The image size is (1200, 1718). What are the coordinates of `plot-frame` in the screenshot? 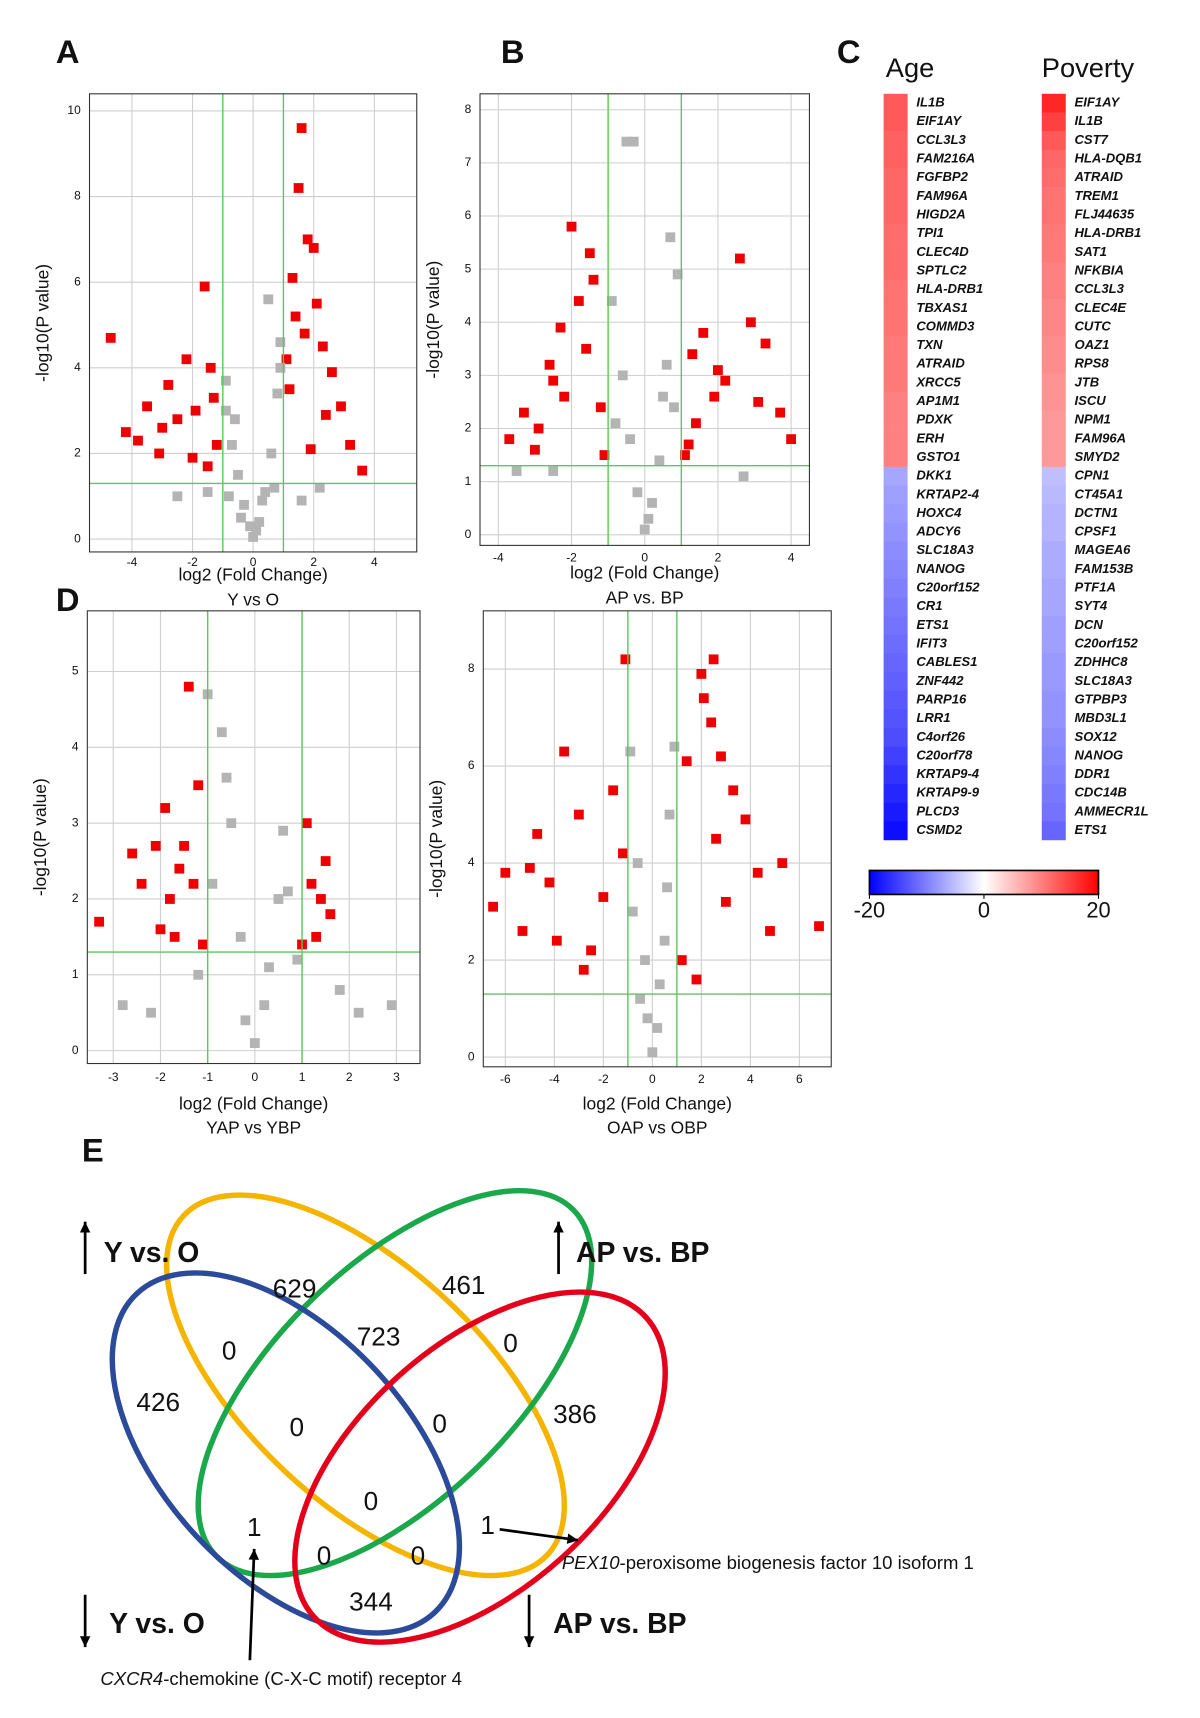 It's located at (644, 319).